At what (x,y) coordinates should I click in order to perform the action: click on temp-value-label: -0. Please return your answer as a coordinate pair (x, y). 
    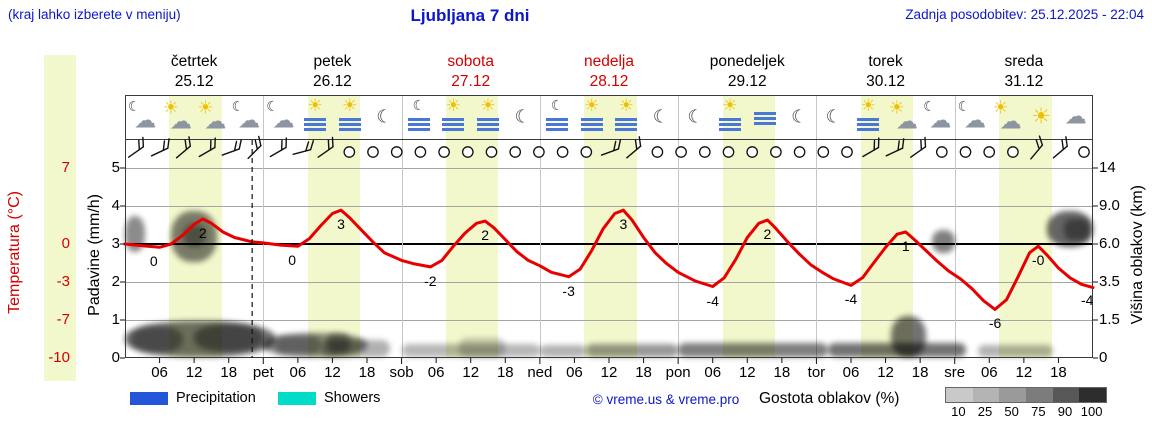
    Looking at the image, I should click on (1038, 260).